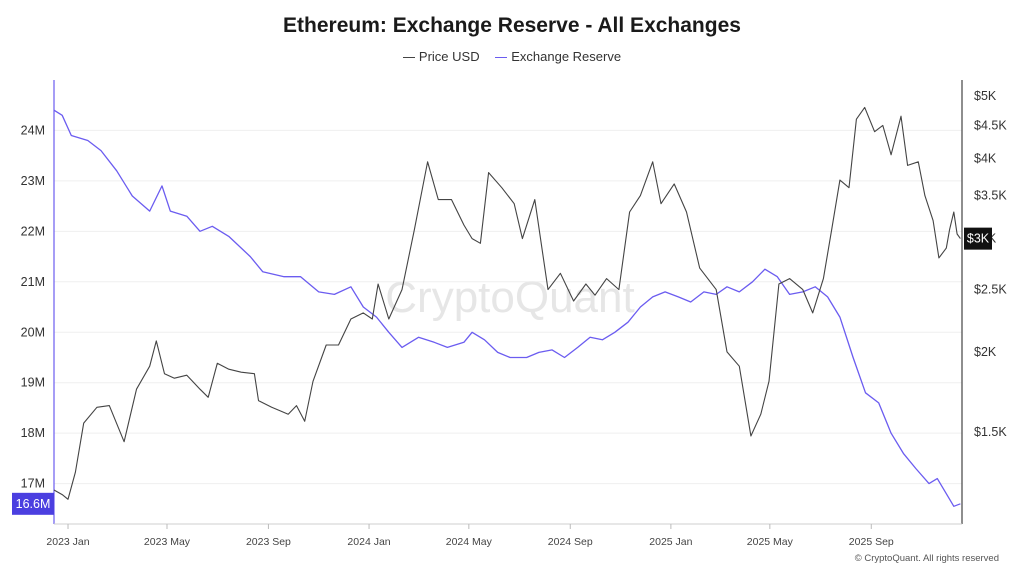 The width and height of the screenshot is (1024, 576). What do you see at coordinates (33, 484) in the screenshot?
I see `left-tick-label: 17M` at bounding box center [33, 484].